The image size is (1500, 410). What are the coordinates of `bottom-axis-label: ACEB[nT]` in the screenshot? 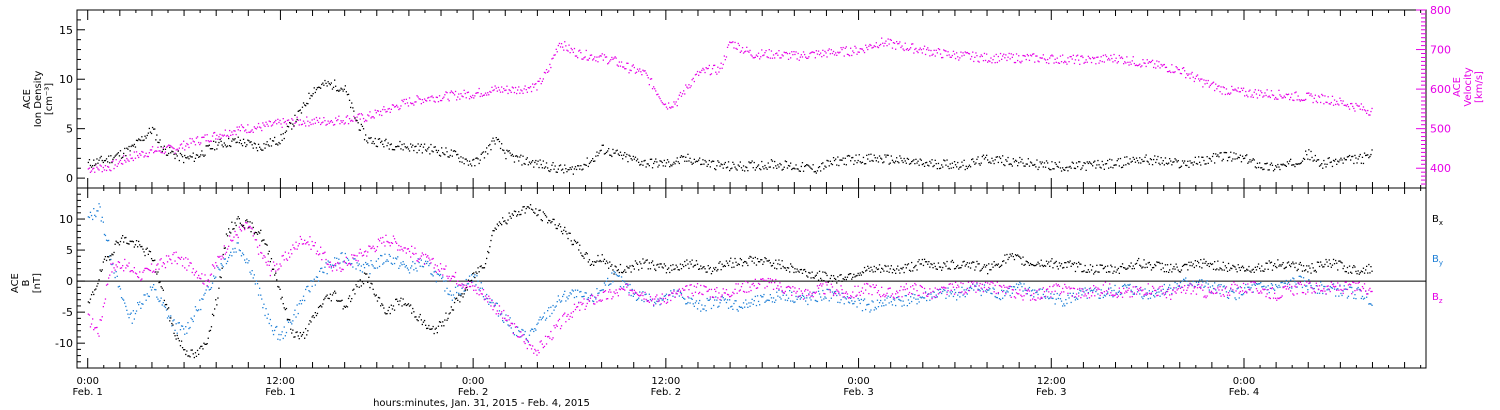 It's located at (26, 283).